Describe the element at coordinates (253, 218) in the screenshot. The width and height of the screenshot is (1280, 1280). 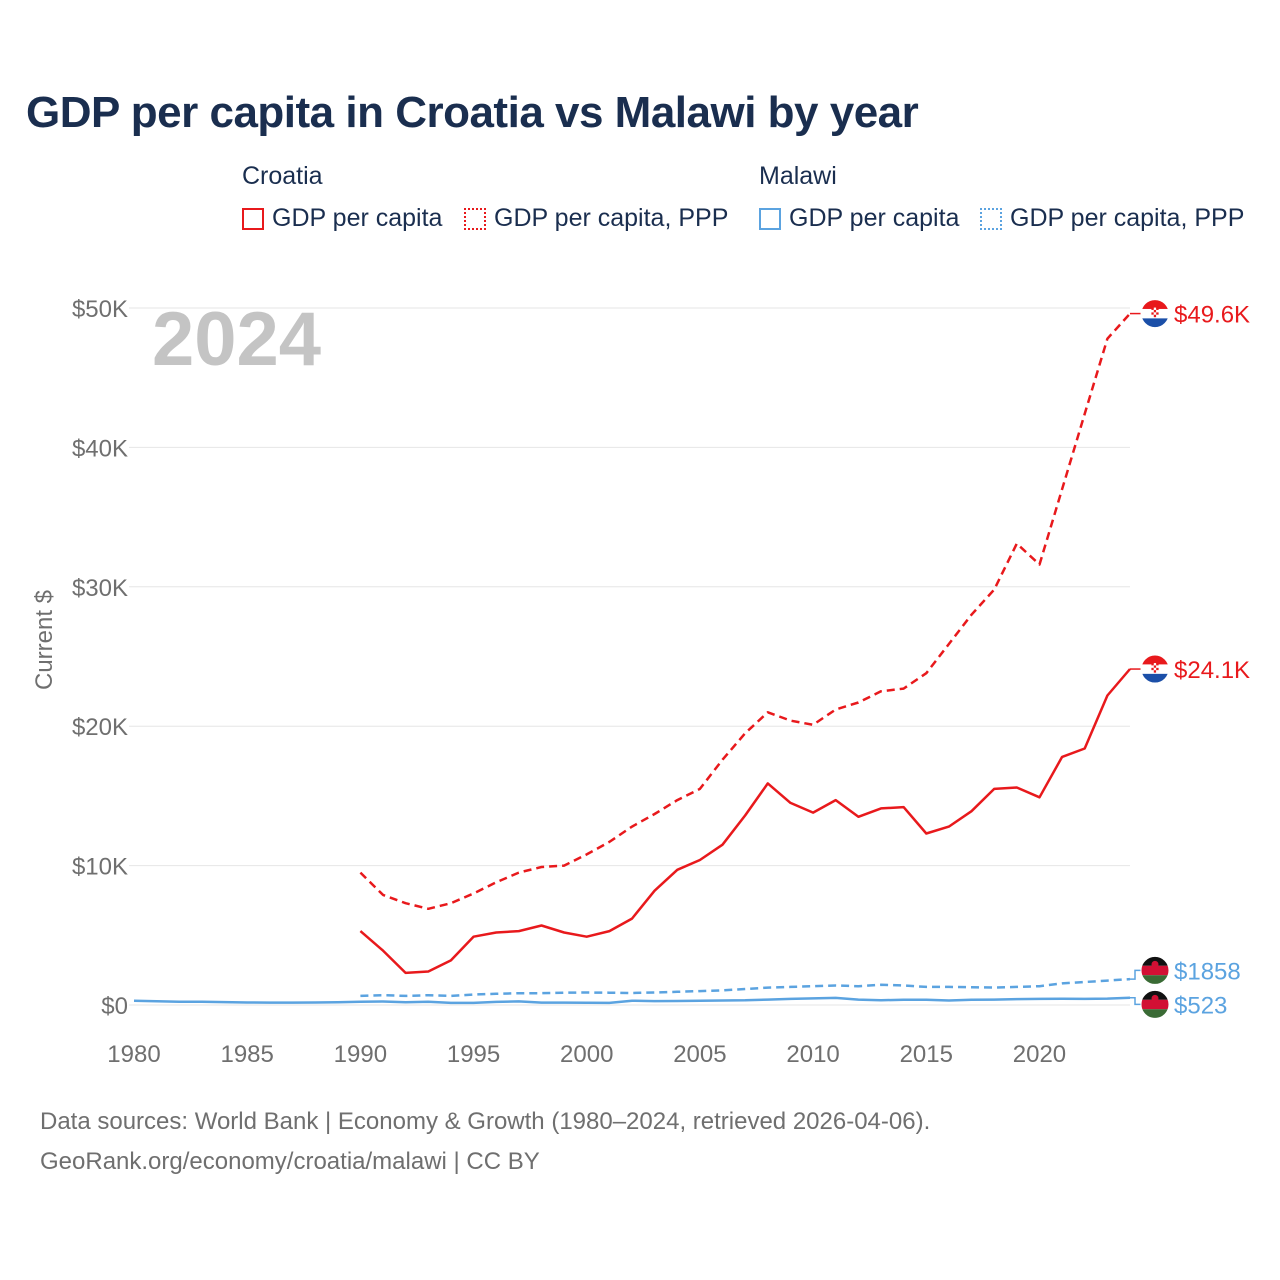
I see `legend-swatch-solid-red` at that location.